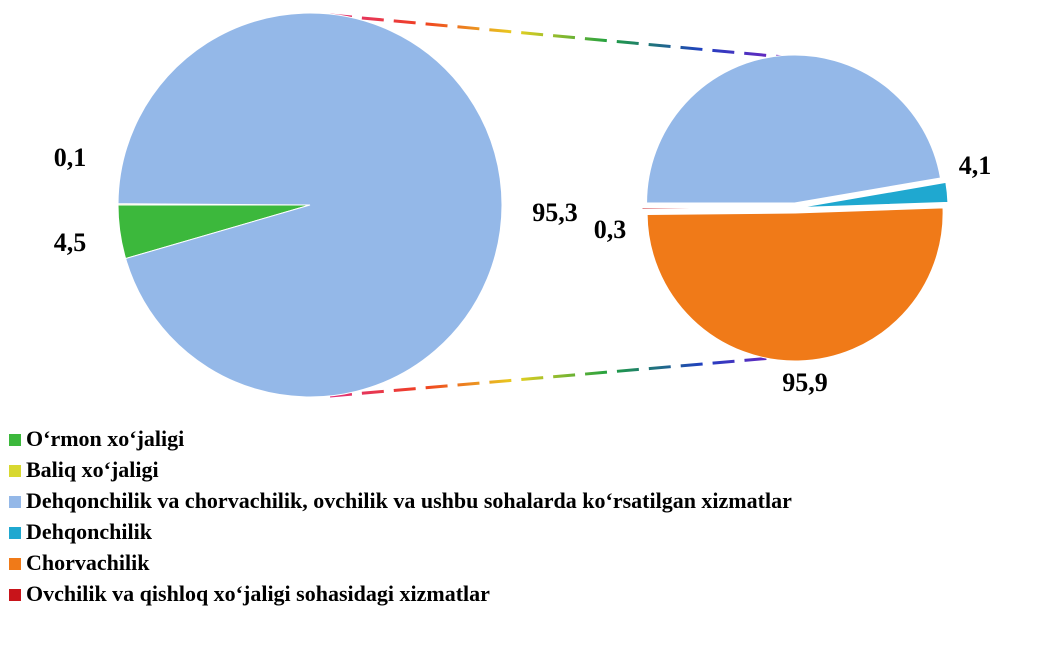 The image size is (1056, 646). Describe the element at coordinates (92, 469) in the screenshot. I see `legend-label: Baliq xo‘jaligi` at that location.